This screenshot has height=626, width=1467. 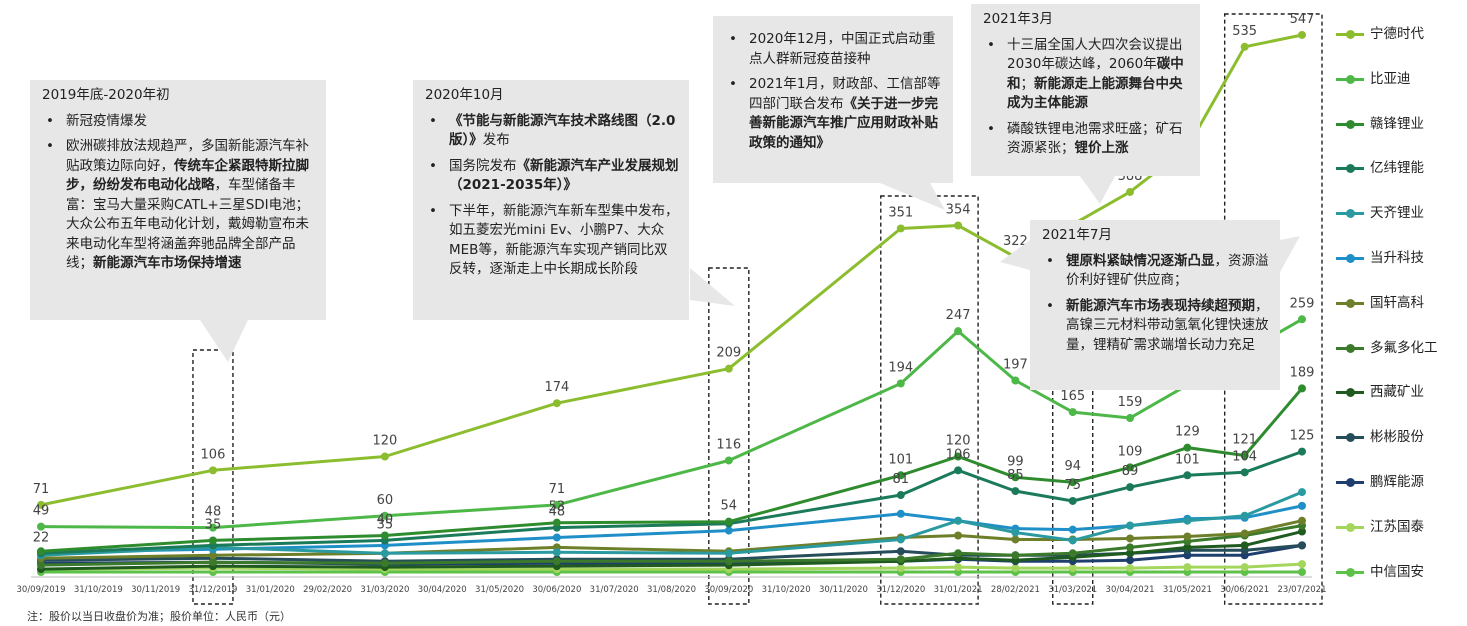 What do you see at coordinates (98, 590) in the screenshot?
I see `x-tick-label: 31/10/2019` at bounding box center [98, 590].